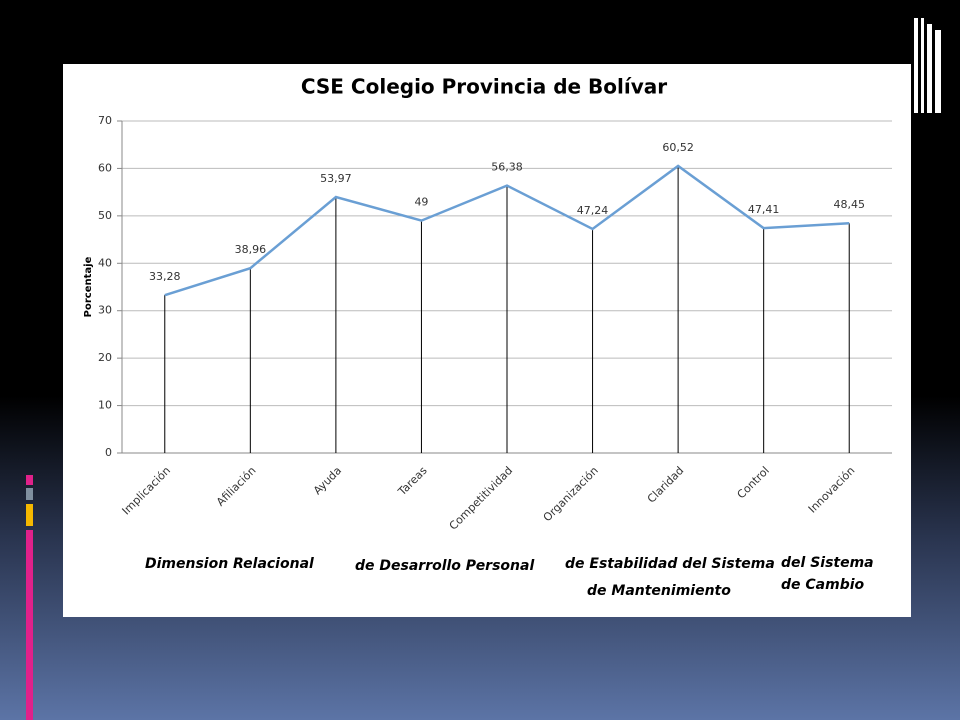 Image resolution: width=960 pixels, height=720 pixels. I want to click on y-tick-label: 30, so click(105, 310).